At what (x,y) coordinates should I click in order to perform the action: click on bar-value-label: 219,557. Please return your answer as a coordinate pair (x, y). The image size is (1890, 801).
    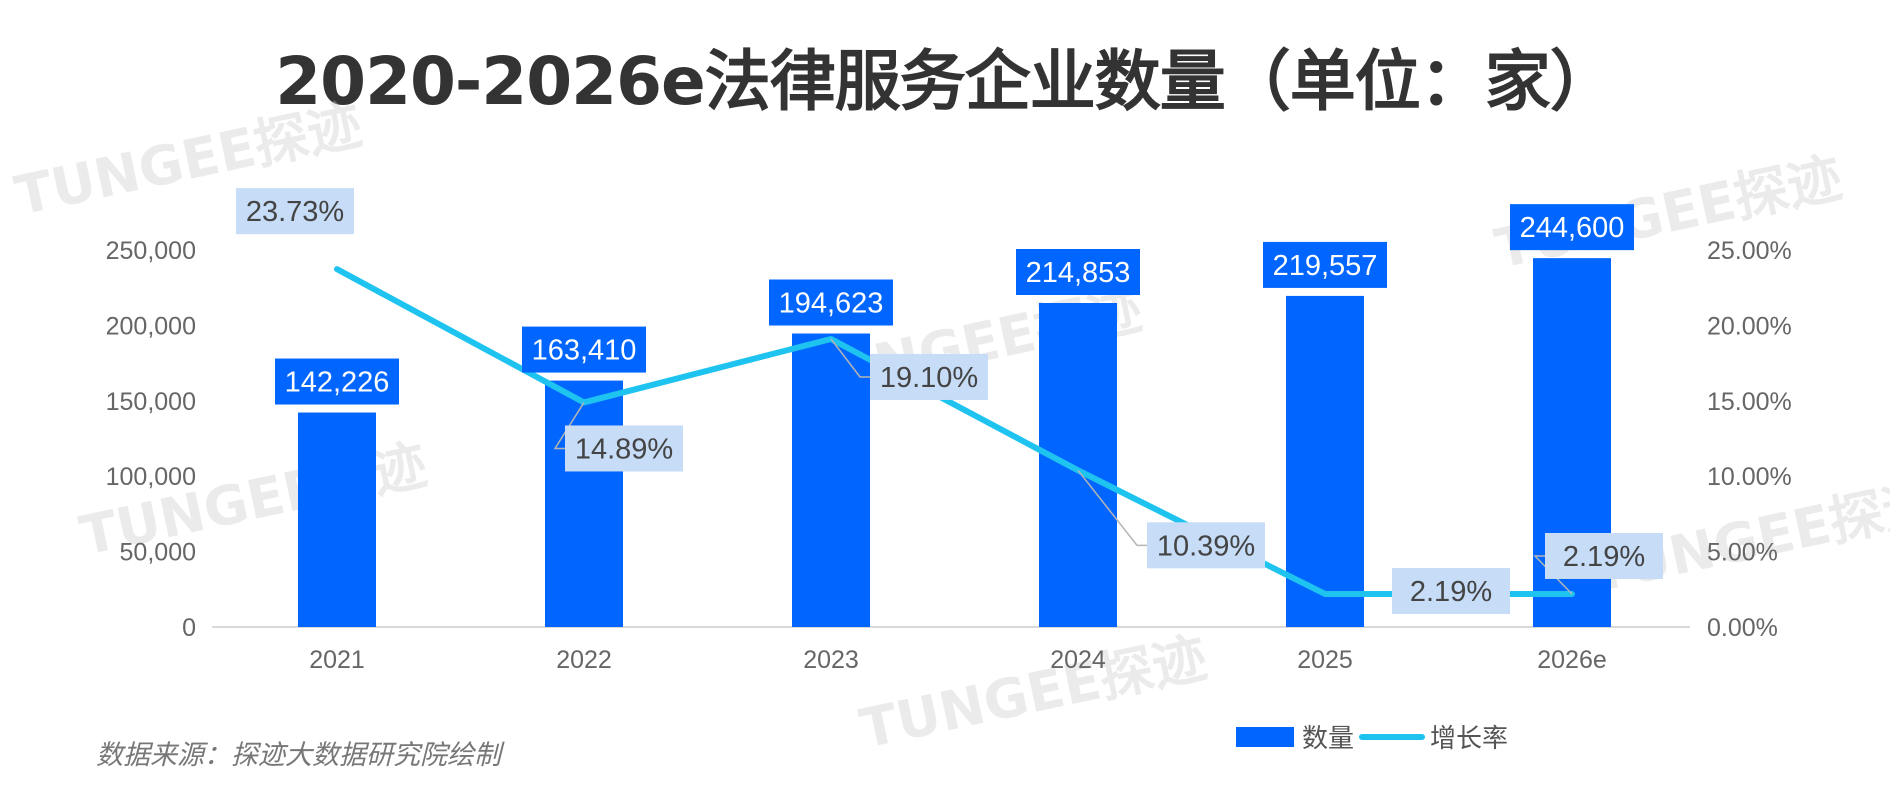
    Looking at the image, I should click on (1325, 266).